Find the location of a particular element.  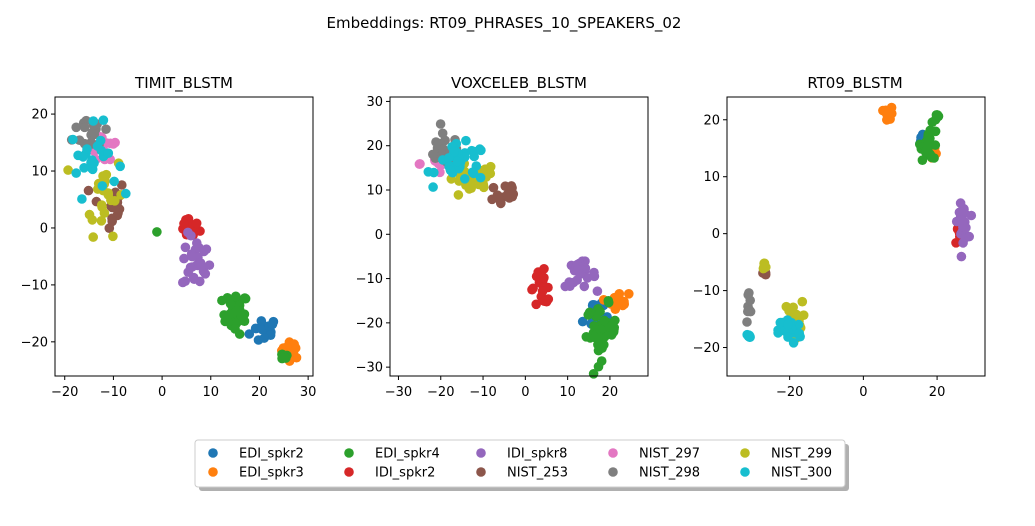

scatter-points-rt09 is located at coordinates (859, 225).